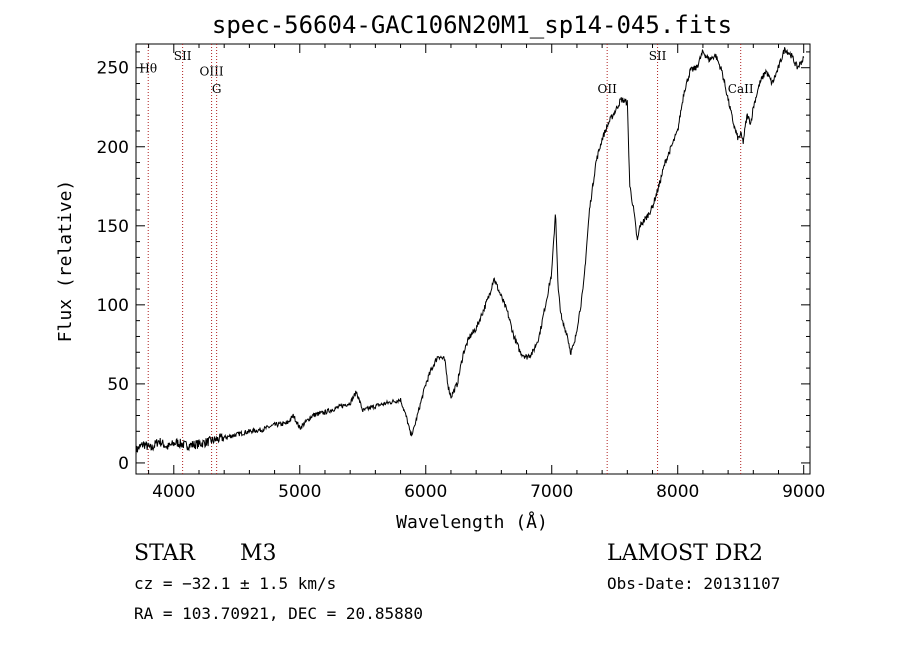  I want to click on x-tick-label: 8000, so click(677, 492).